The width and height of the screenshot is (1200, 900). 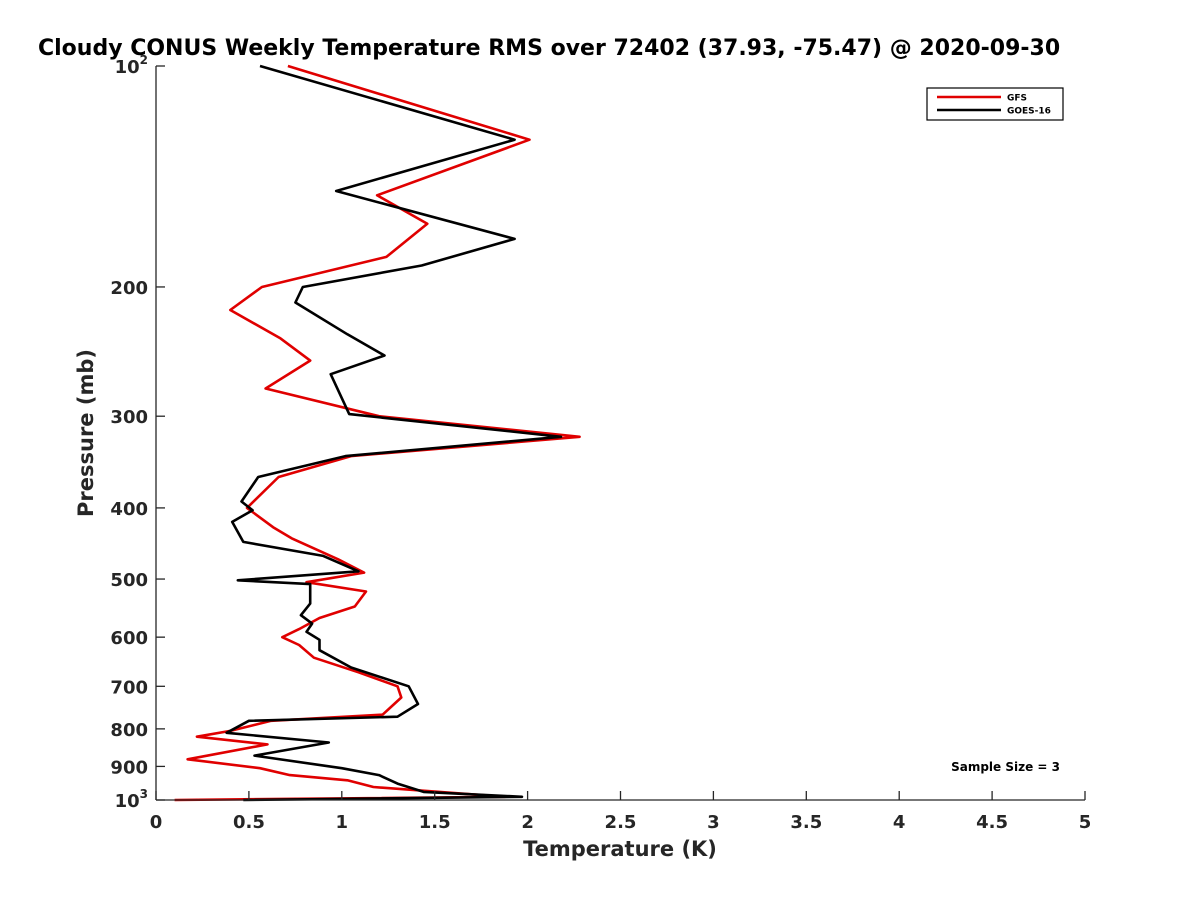 What do you see at coordinates (342, 822) in the screenshot?
I see `x-tick-label: 1` at bounding box center [342, 822].